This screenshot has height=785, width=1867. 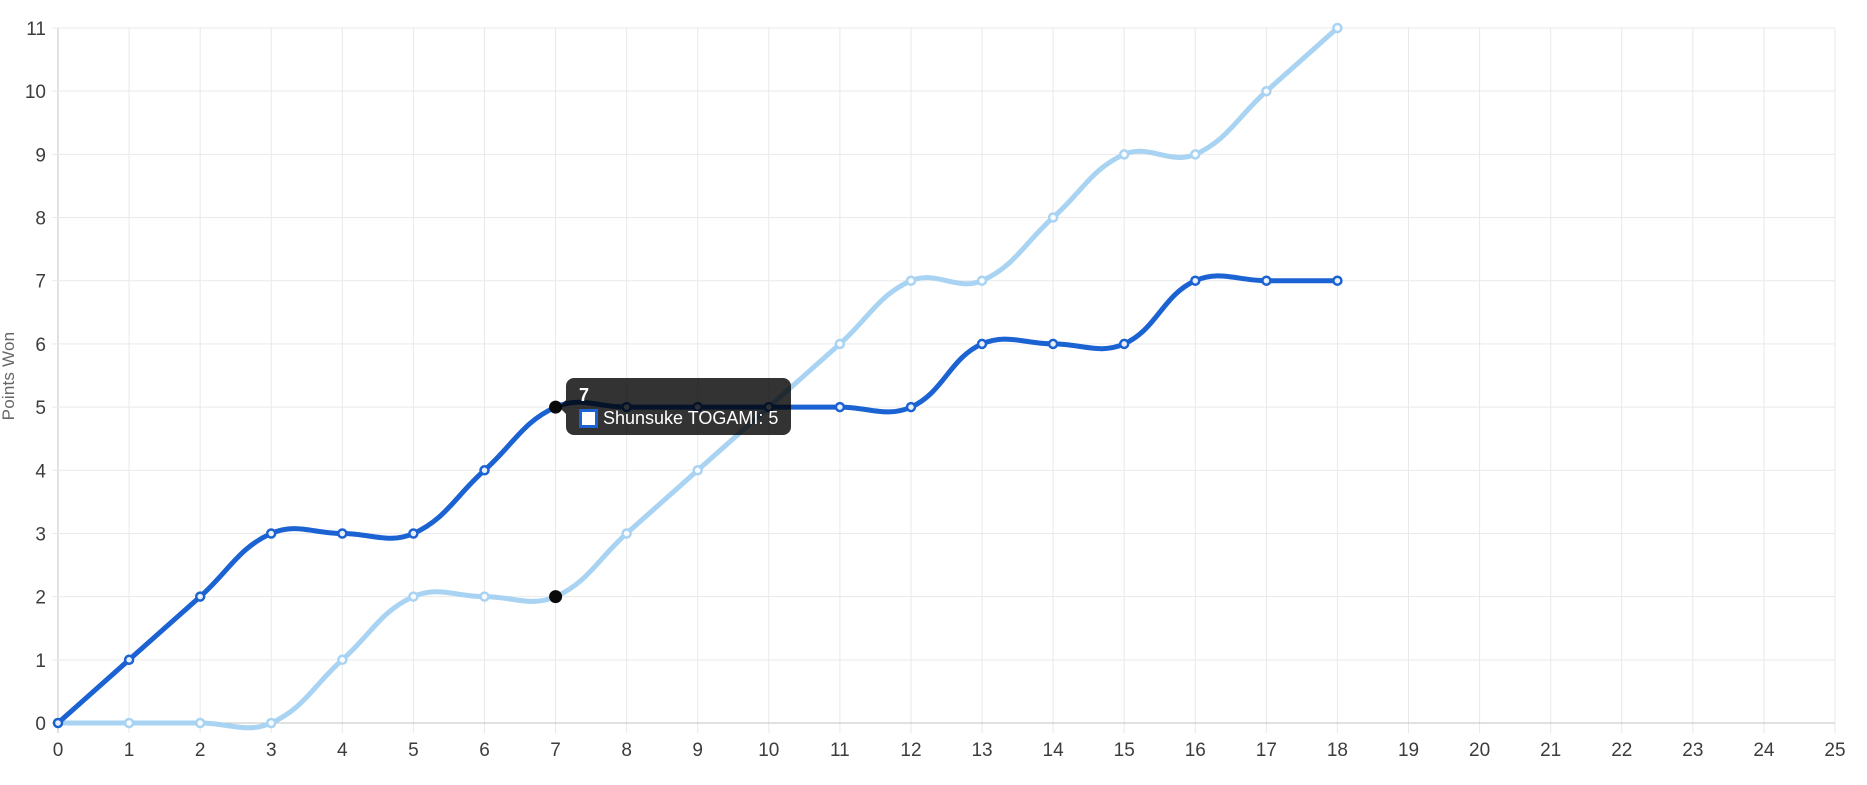 What do you see at coordinates (40, 661) in the screenshot?
I see `y-tick-label: 1` at bounding box center [40, 661].